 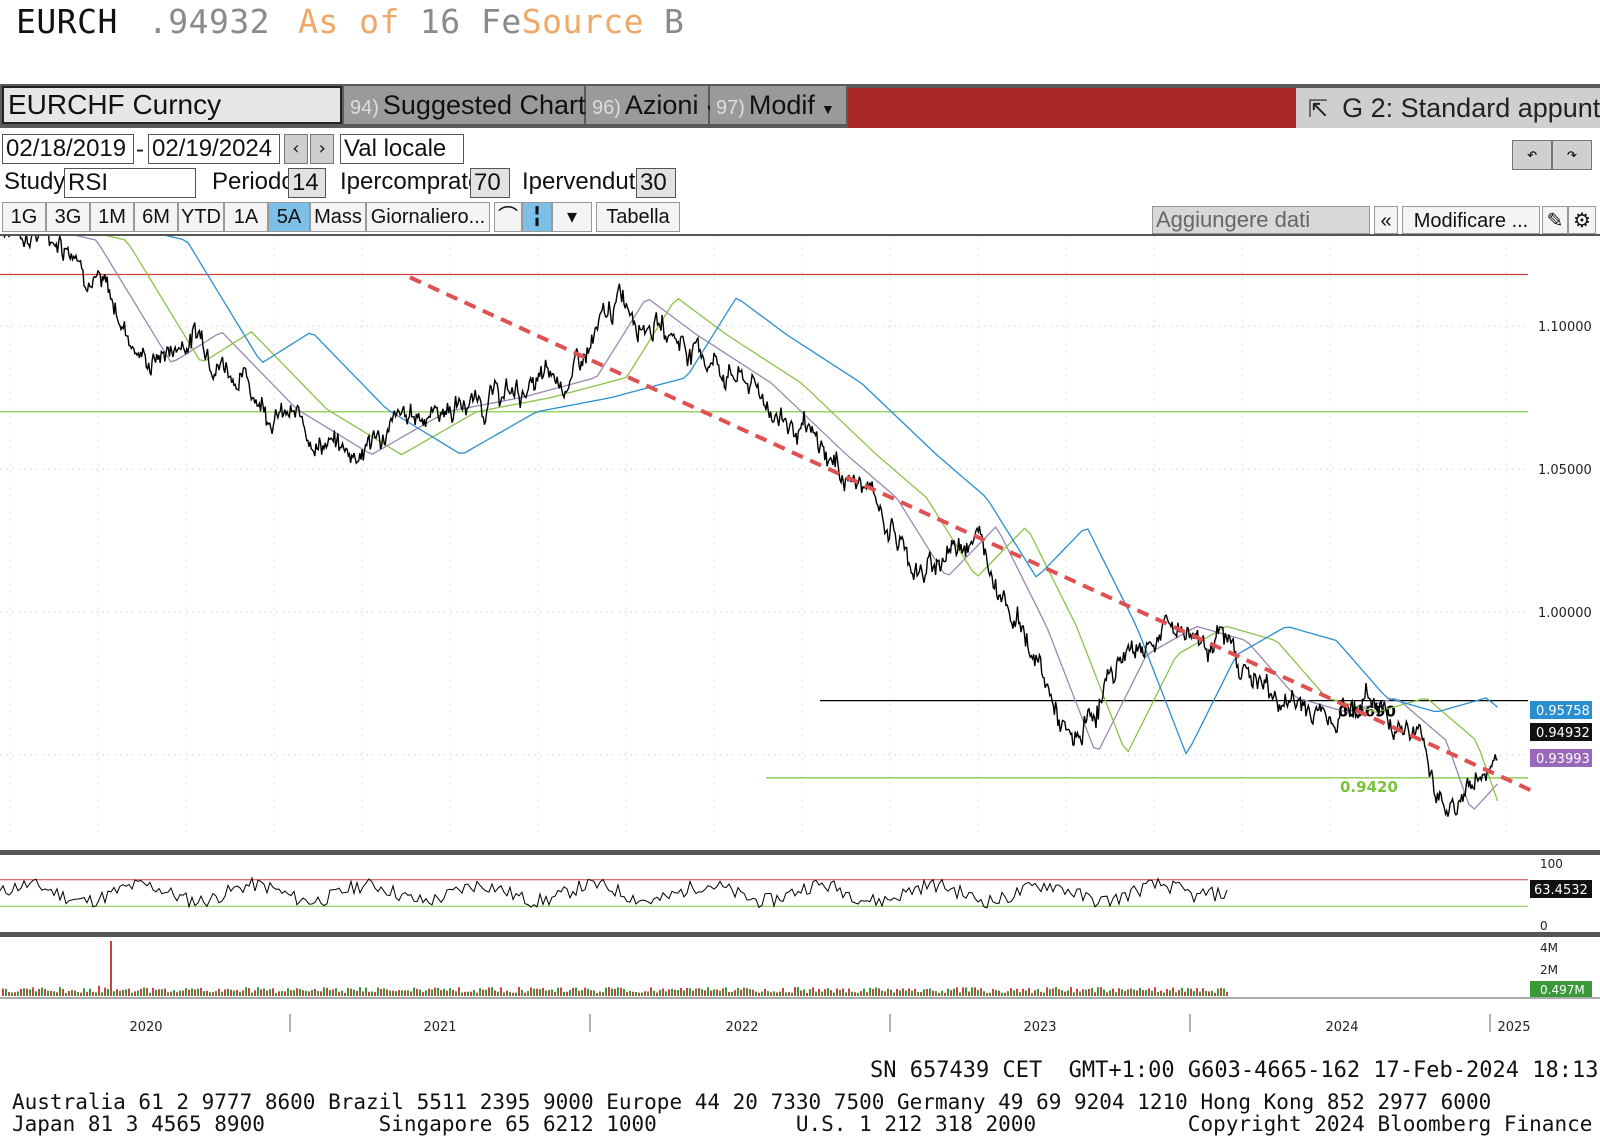 What do you see at coordinates (778, 105) in the screenshot?
I see `modify-menu: 97) Modif ▼` at bounding box center [778, 105].